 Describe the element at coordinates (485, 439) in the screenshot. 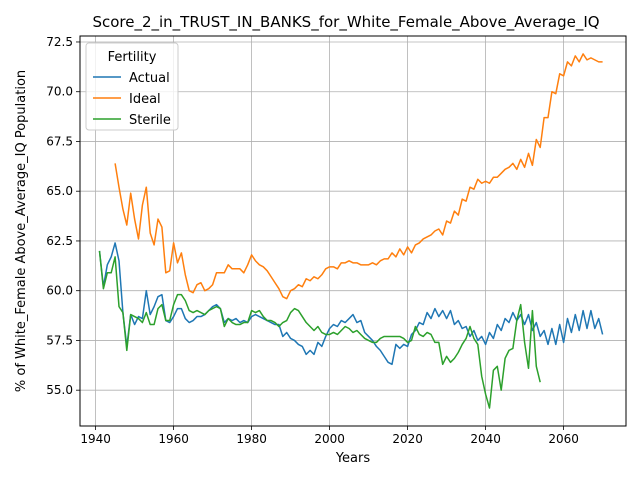

I see `x-tick-label: 2040` at that location.